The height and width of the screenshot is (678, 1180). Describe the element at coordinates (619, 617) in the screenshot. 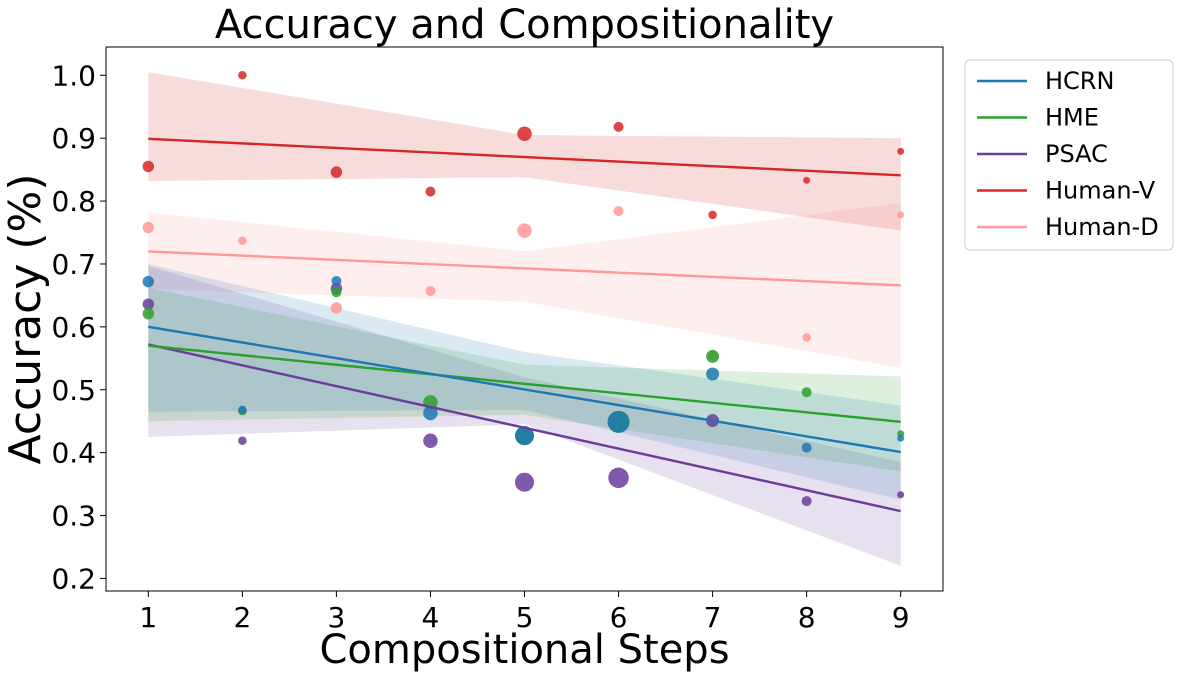

I see `x-tick-label: 6` at that location.